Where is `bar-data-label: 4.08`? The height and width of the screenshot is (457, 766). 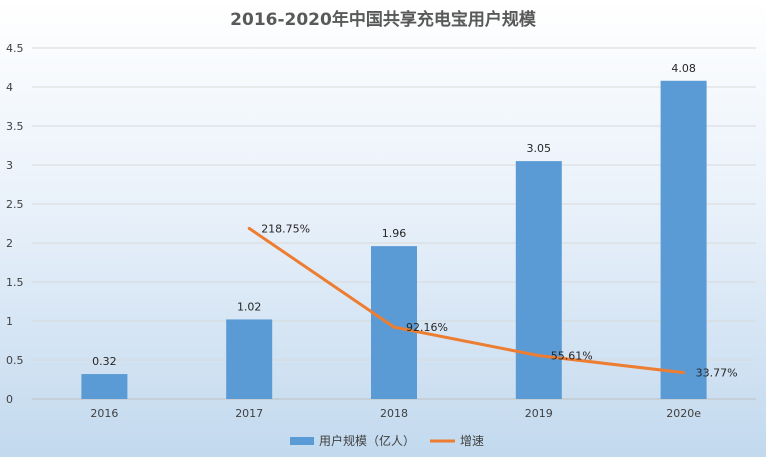 bar-data-label: 4.08 is located at coordinates (683, 68).